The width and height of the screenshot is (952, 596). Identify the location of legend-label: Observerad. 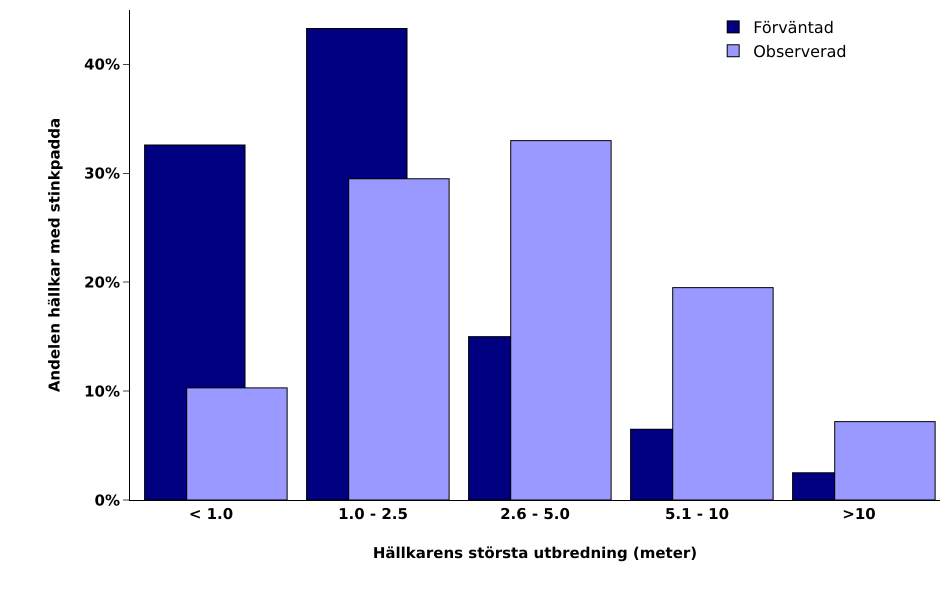
(800, 51).